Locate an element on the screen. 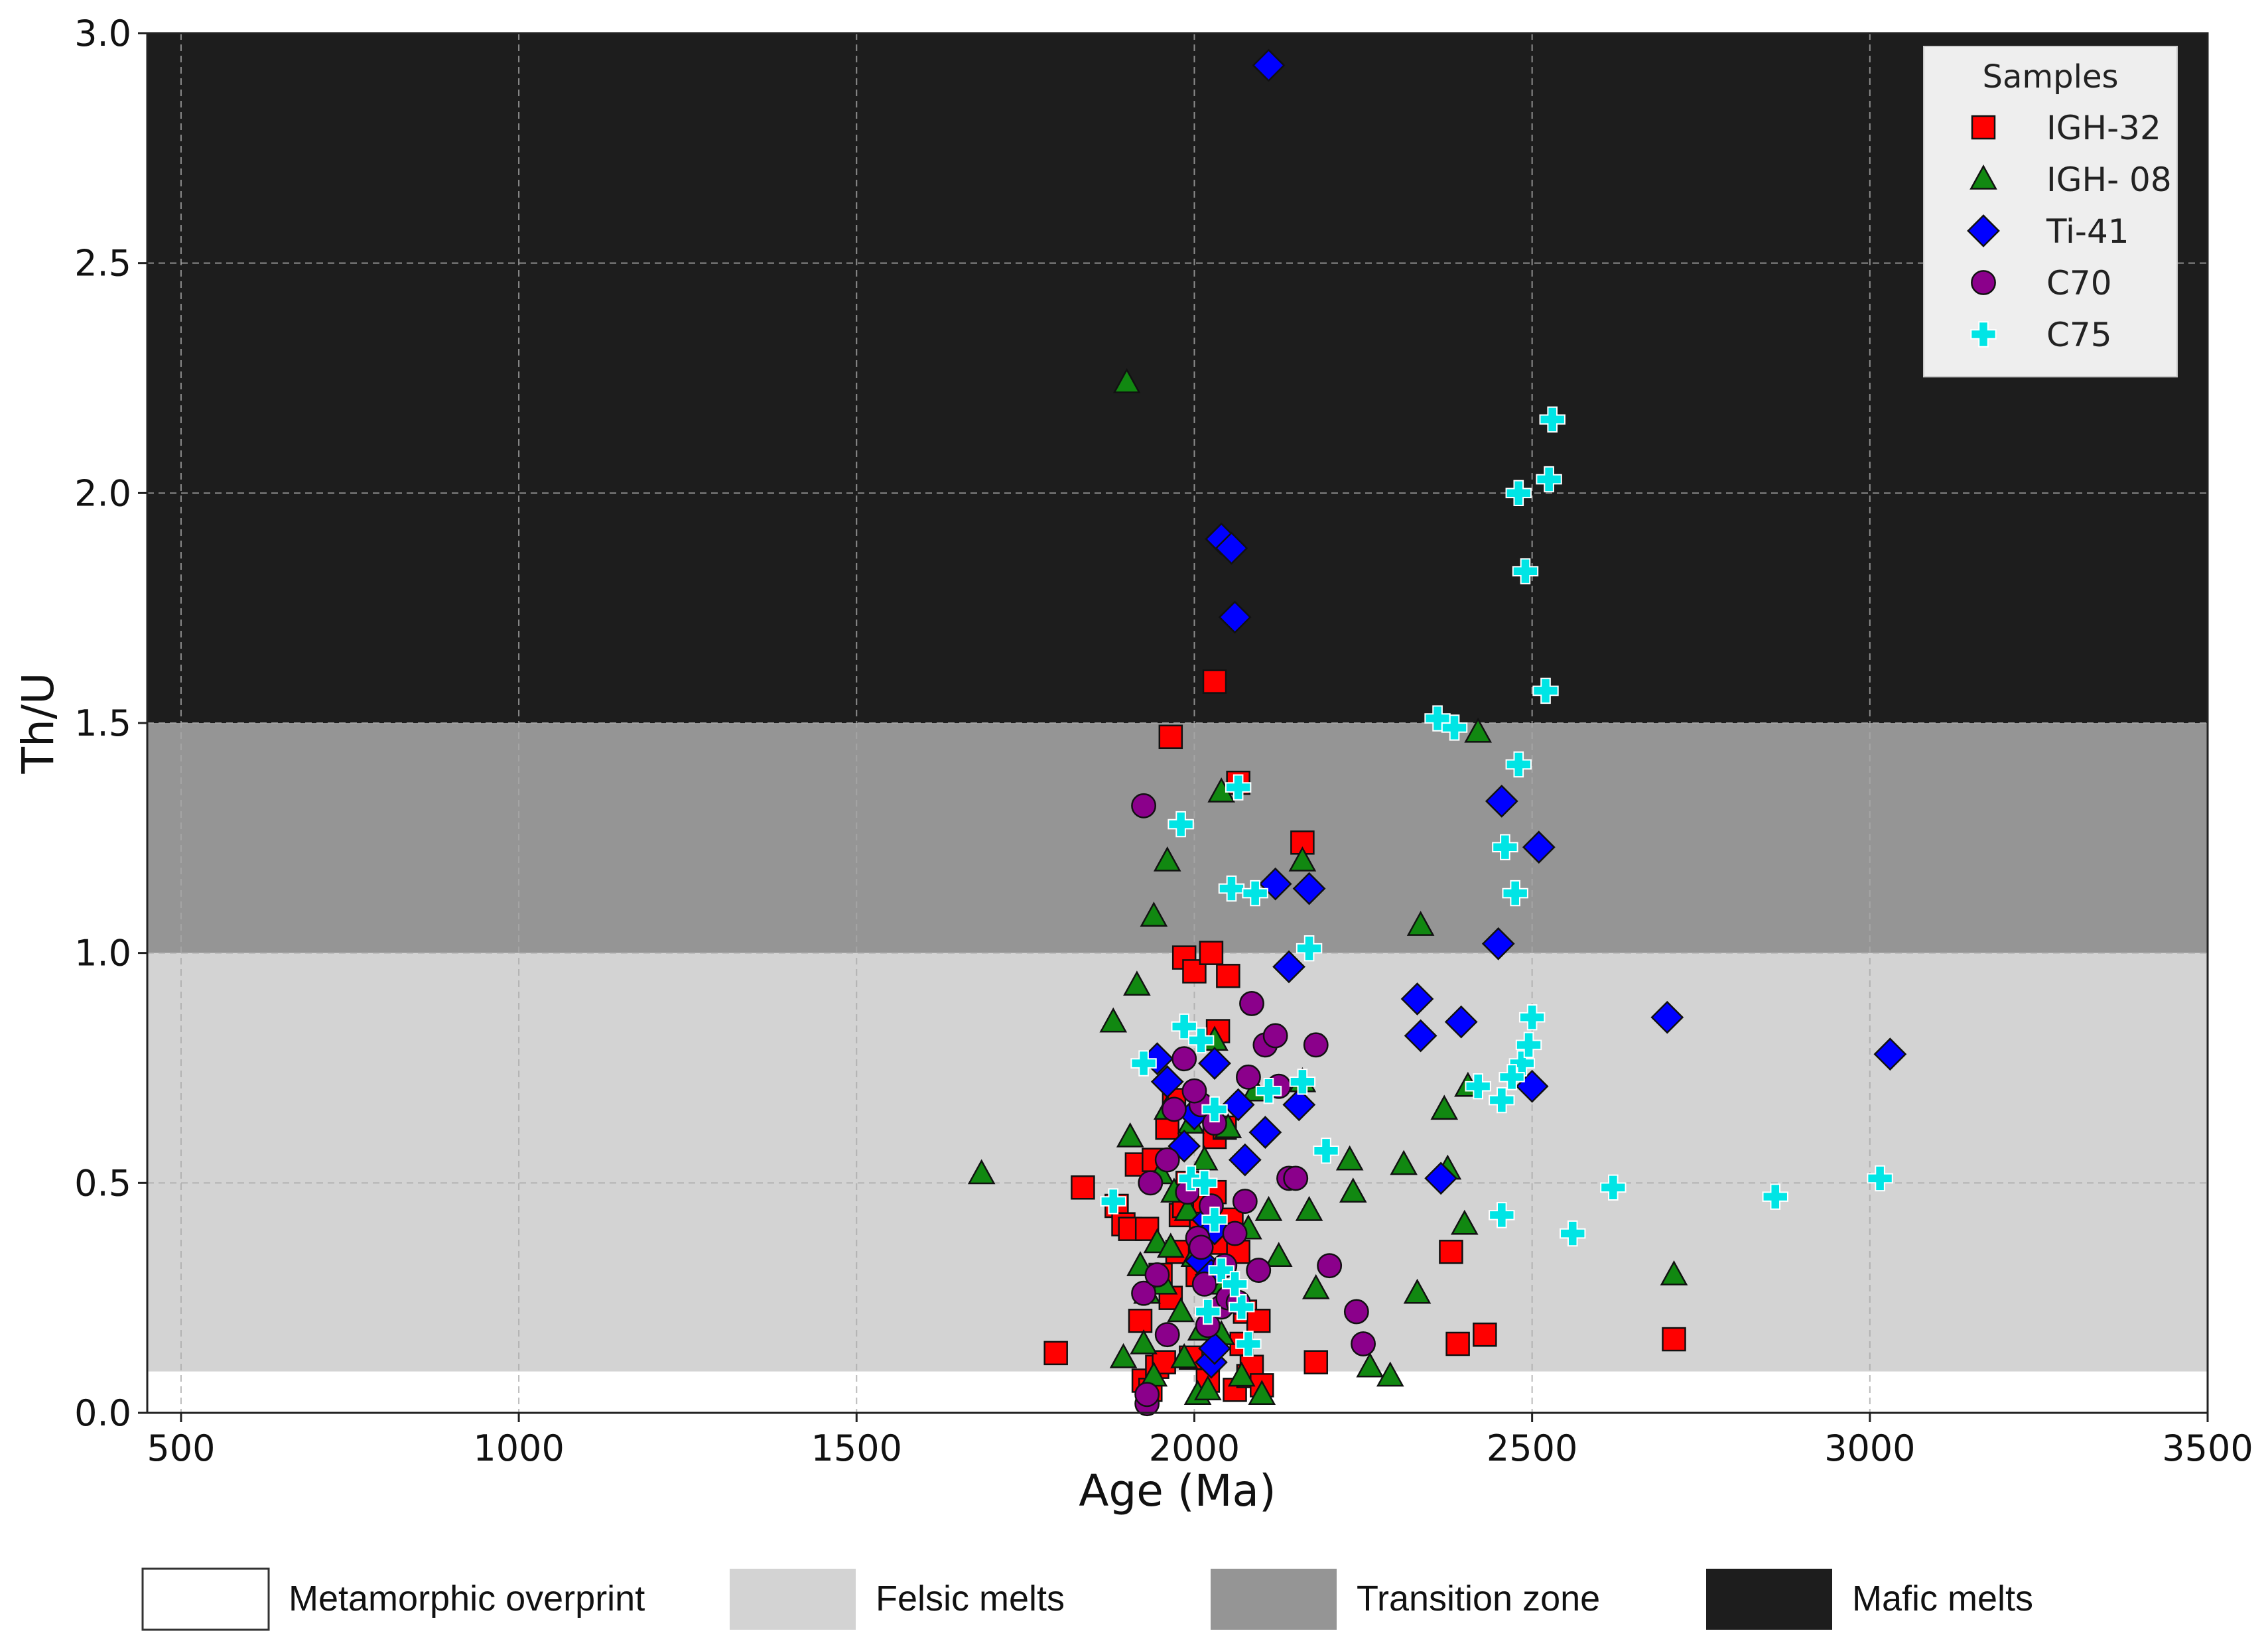  x-axis-title: Age (Ma) is located at coordinates (1177, 1490).